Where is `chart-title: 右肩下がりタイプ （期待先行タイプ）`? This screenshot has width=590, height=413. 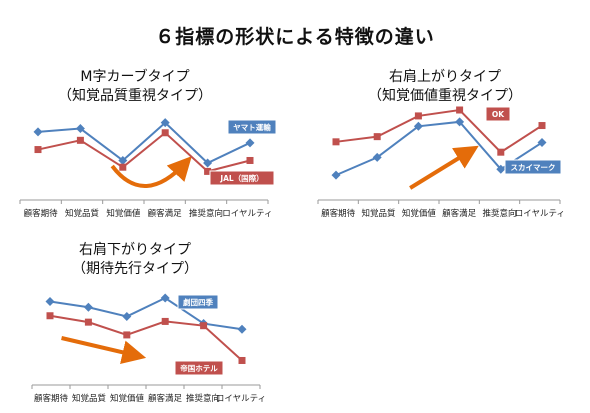
chart-title: 右肩下がりタイプ （期待先行タイプ） is located at coordinates (135, 260).